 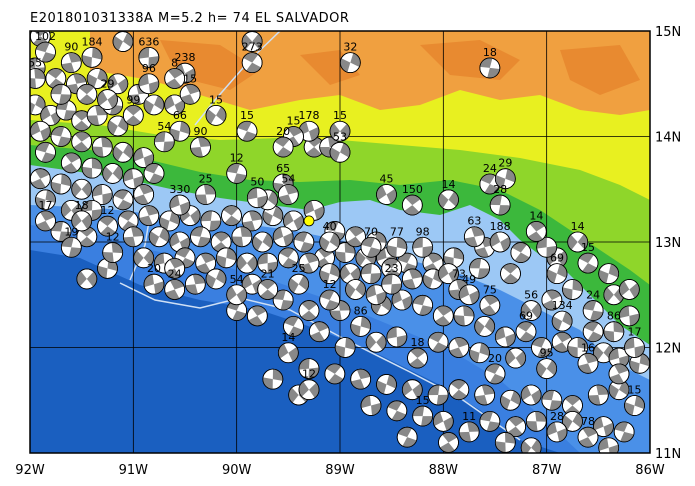 What do you see at coordinates (71, 47) in the screenshot?
I see `event-depth-label: 90` at bounding box center [71, 47].